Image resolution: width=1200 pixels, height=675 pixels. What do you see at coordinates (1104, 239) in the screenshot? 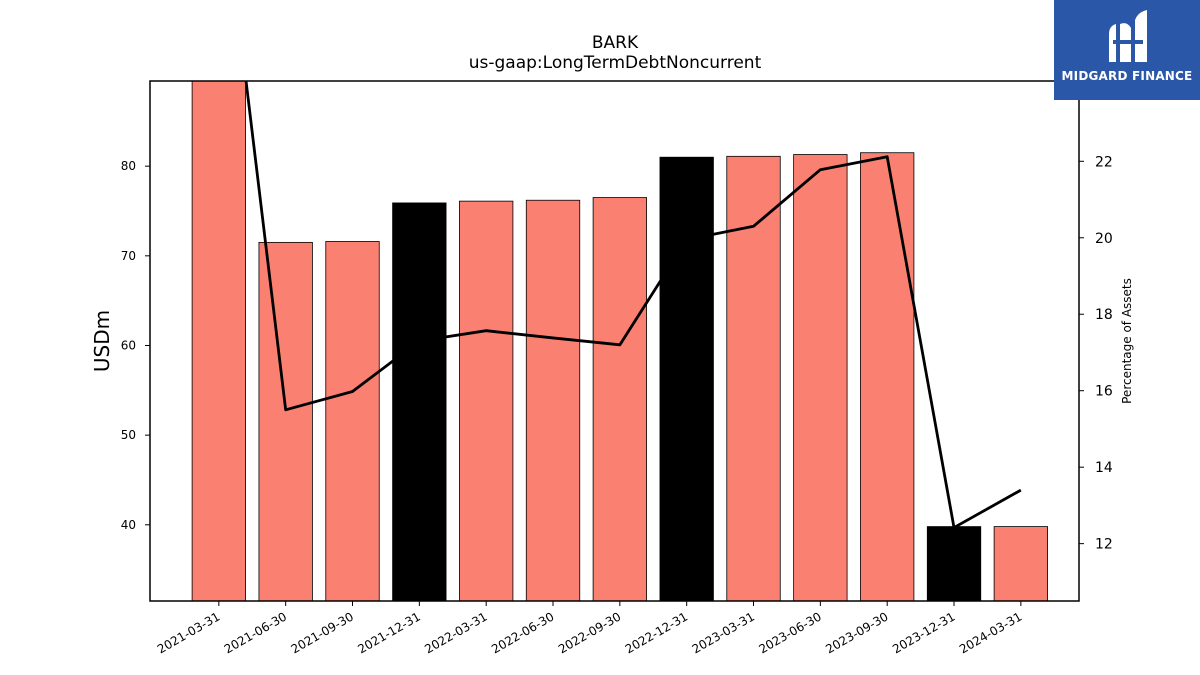
I see `y2-tick-label: 20` at bounding box center [1104, 239].